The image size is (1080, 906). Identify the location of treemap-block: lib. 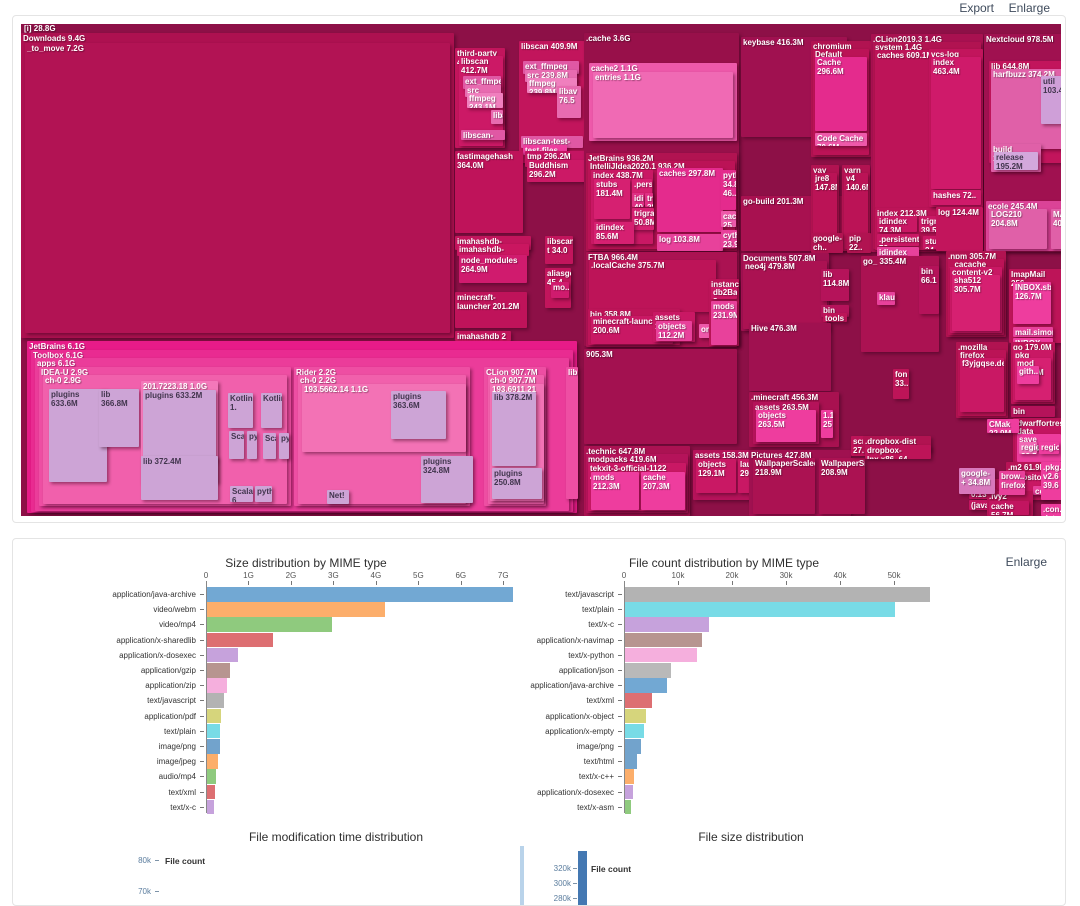
(572, 433).